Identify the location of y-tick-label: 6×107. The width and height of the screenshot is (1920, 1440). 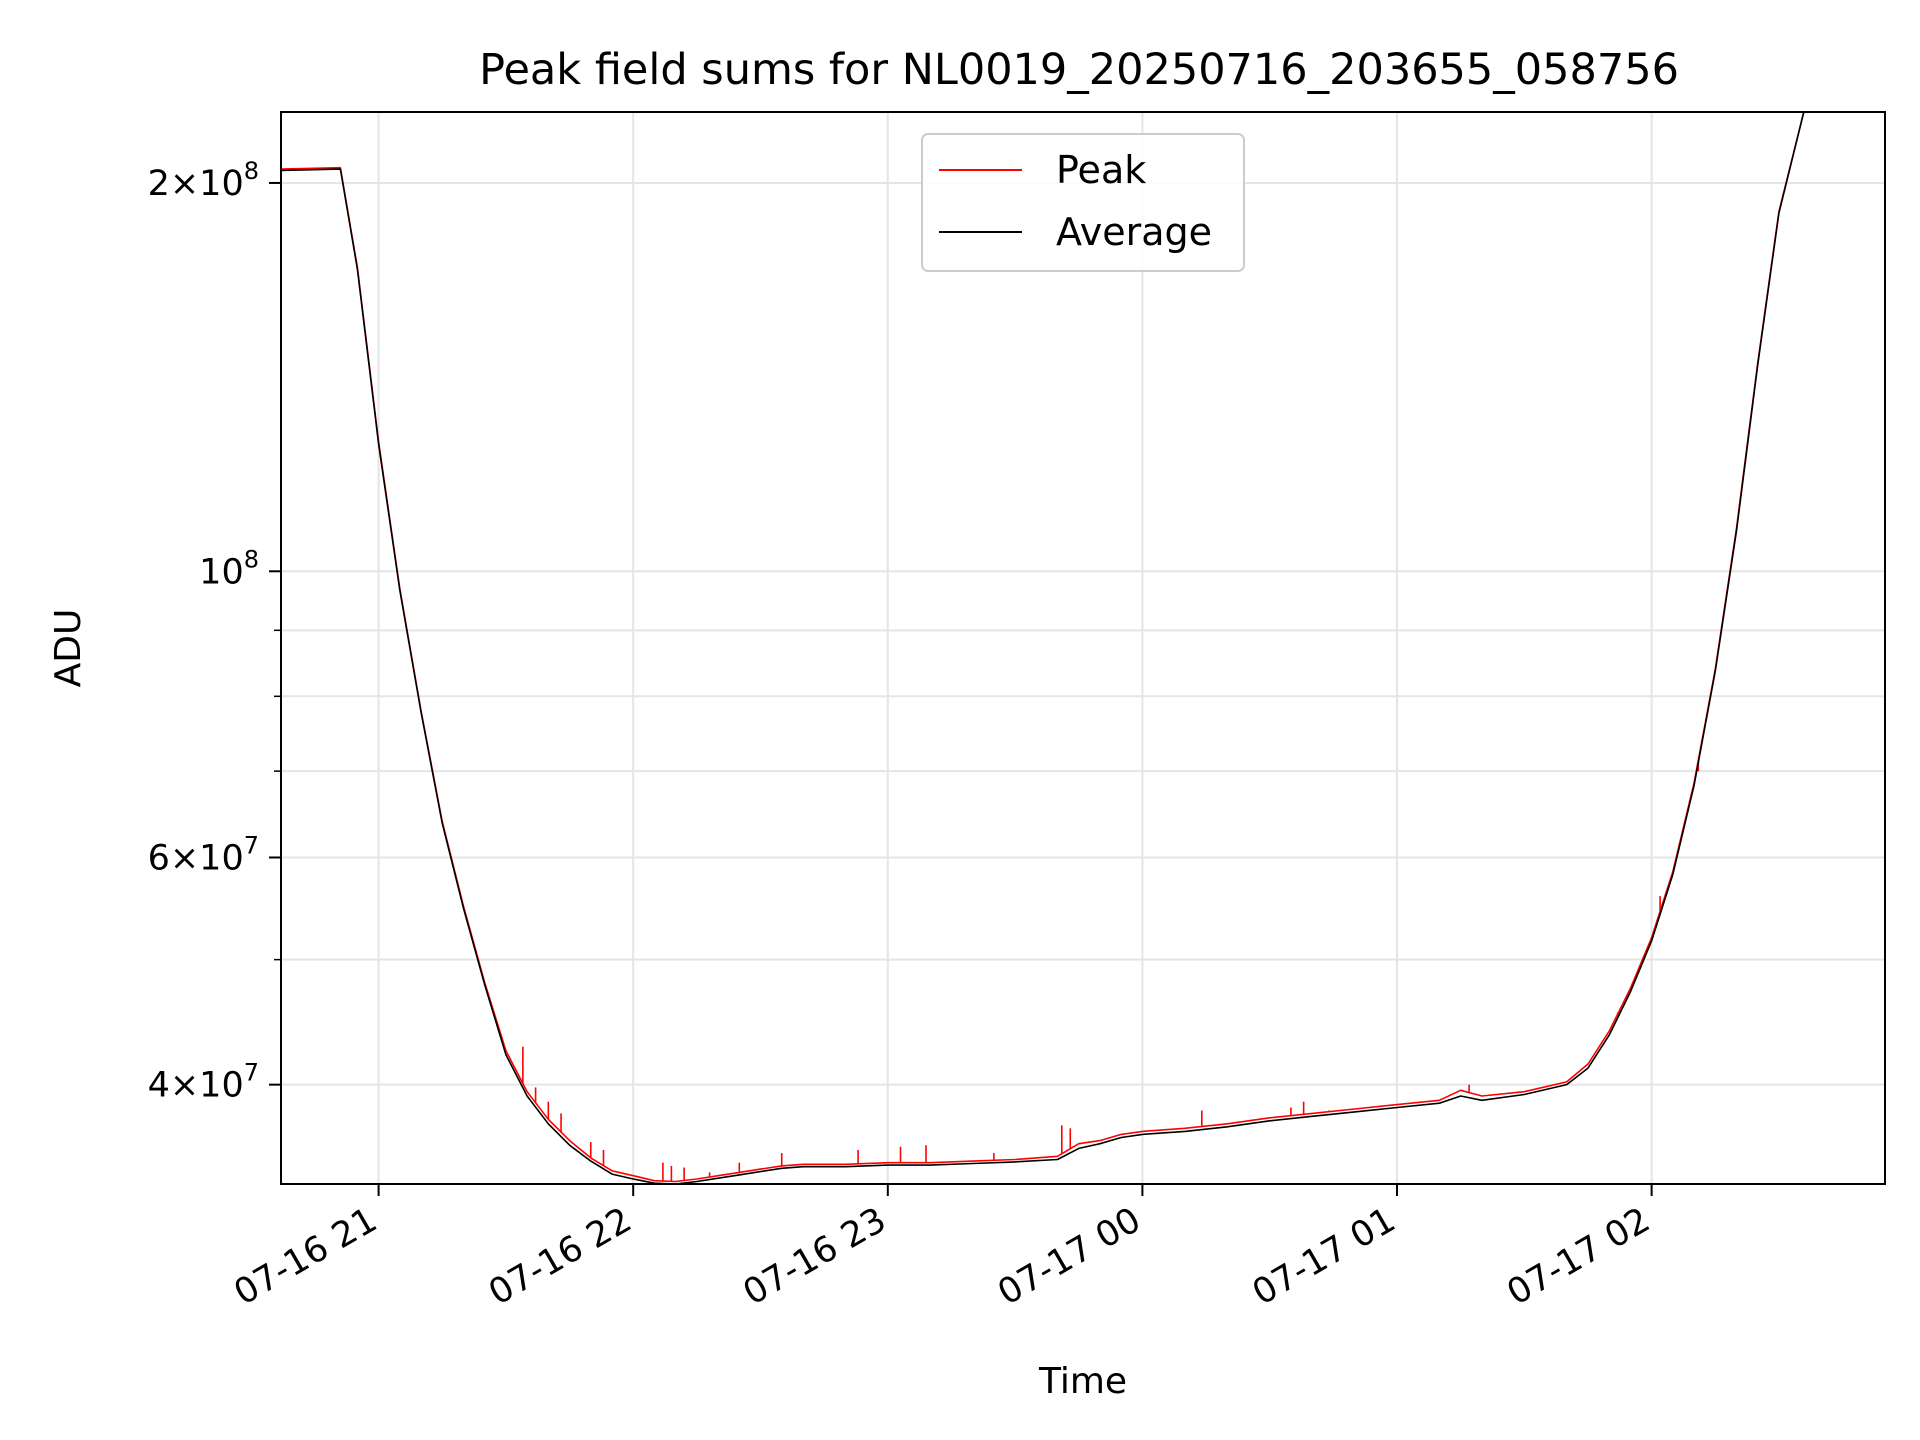
(203, 854).